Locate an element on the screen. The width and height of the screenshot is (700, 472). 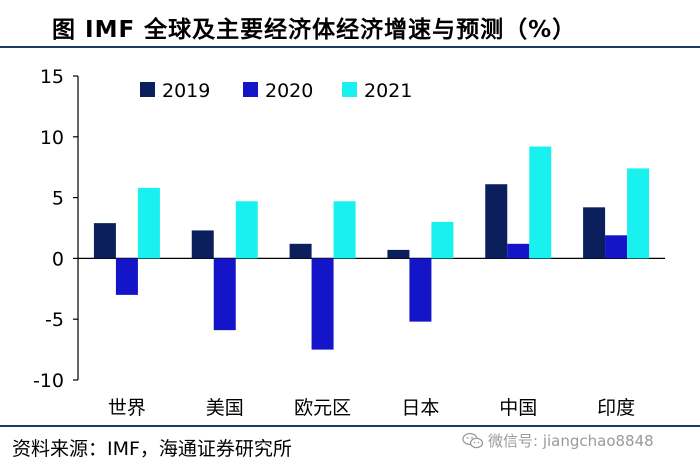
source-note: 资料来源：IMF，海通证券研究所 is located at coordinates (152, 449).